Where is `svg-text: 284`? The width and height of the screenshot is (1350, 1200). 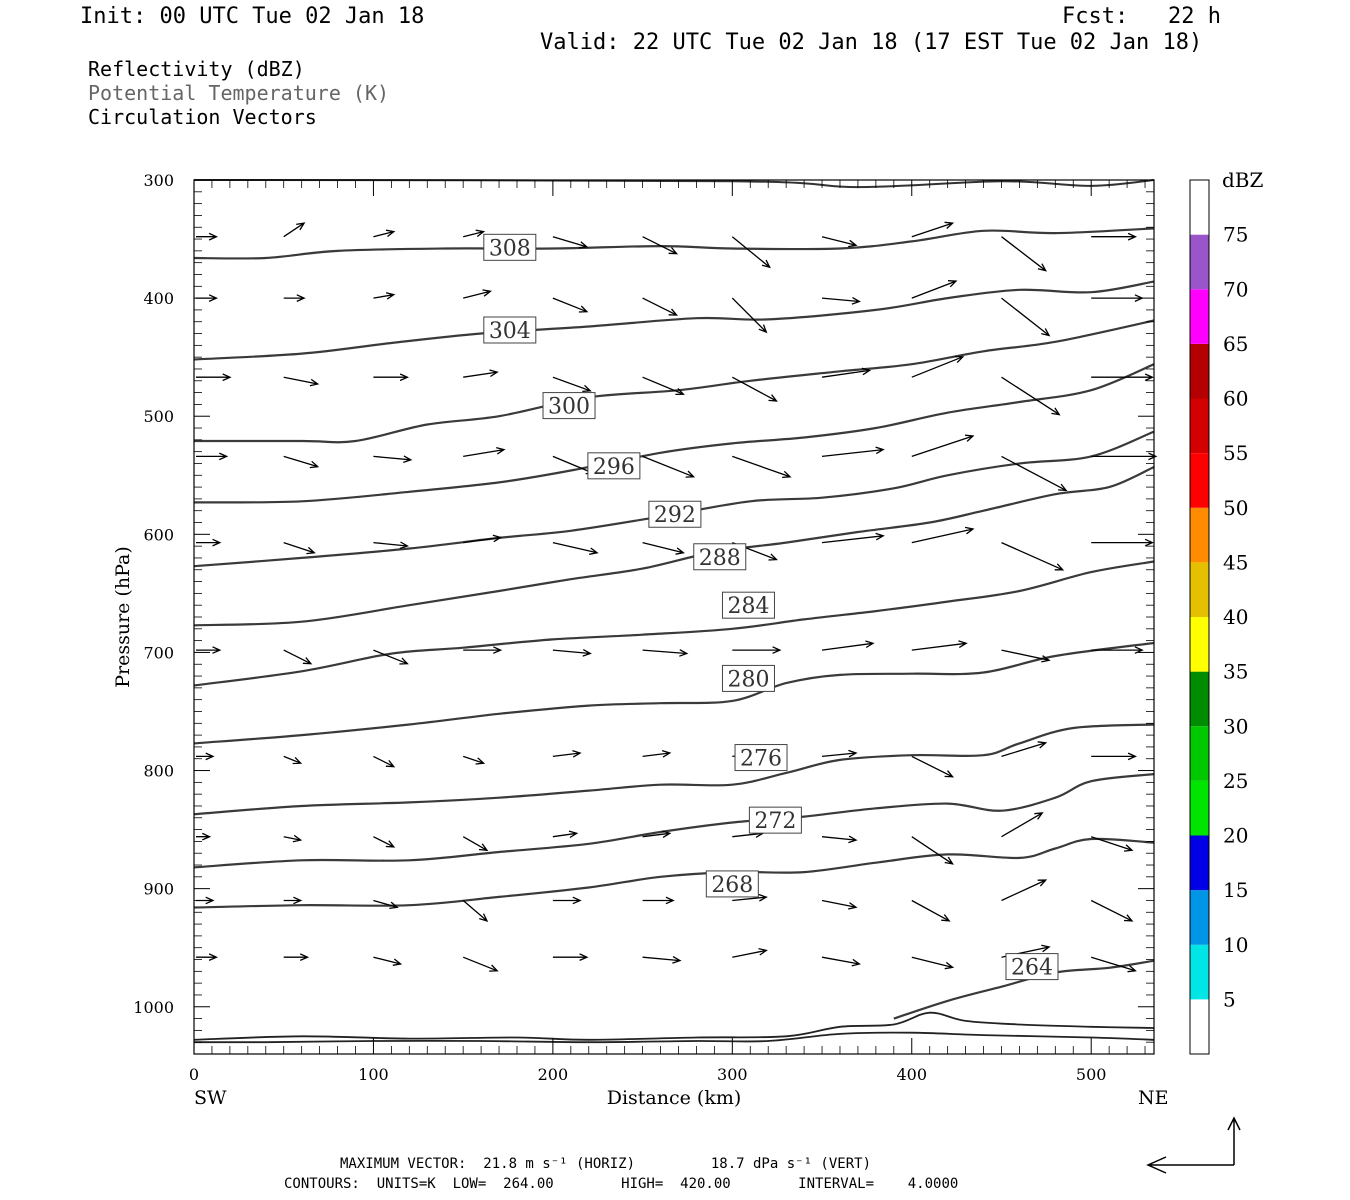 svg-text: 284 is located at coordinates (748, 606).